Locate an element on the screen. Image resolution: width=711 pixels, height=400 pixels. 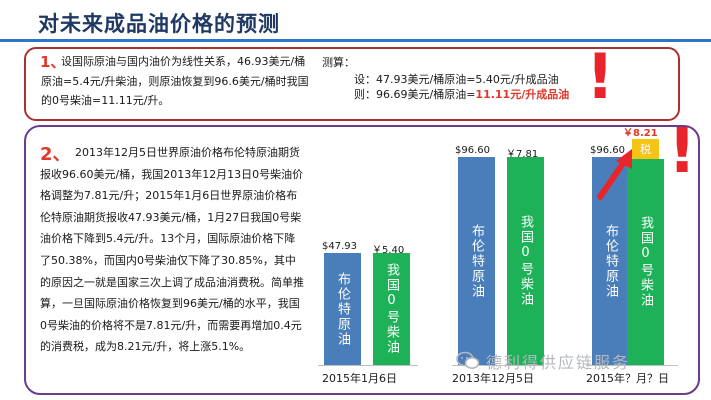
section2-number: 2、 is located at coordinates (55, 154).